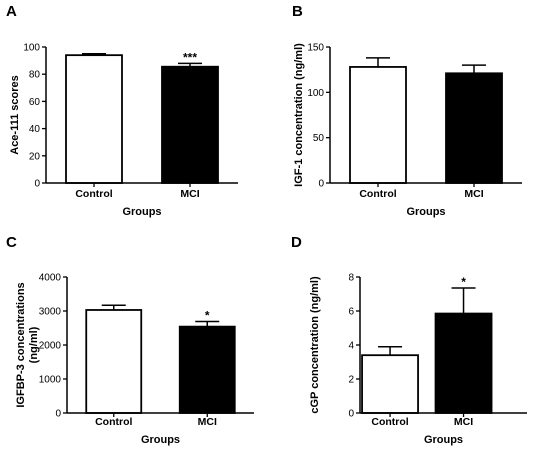 This screenshot has height=454, width=550. Describe the element at coordinates (50, 346) in the screenshot. I see `y-tick-label: 2000` at that location.